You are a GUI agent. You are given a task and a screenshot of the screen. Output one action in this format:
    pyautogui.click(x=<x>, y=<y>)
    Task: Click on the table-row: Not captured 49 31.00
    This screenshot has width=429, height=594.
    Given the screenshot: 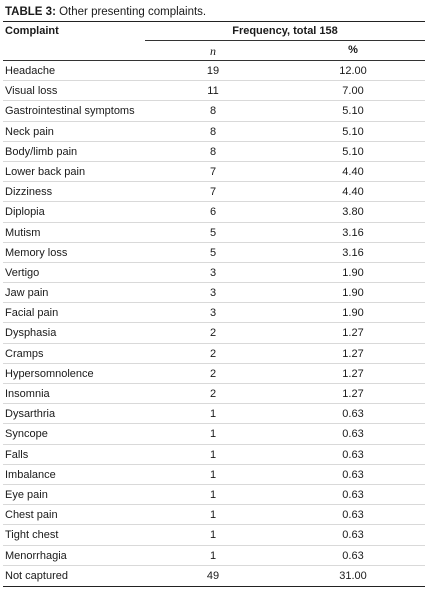 What is the action you would take?
    pyautogui.click(x=214, y=576)
    